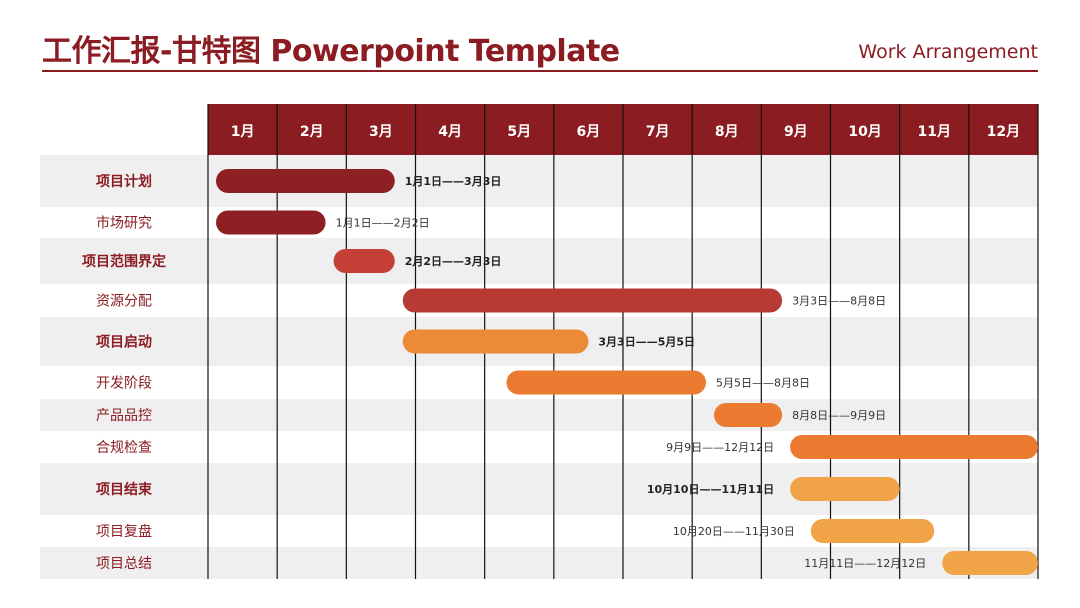 This screenshot has width=1080, height=608. Describe the element at coordinates (948, 52) in the screenshot. I see `page-subtitle: Work Arrangement` at that location.